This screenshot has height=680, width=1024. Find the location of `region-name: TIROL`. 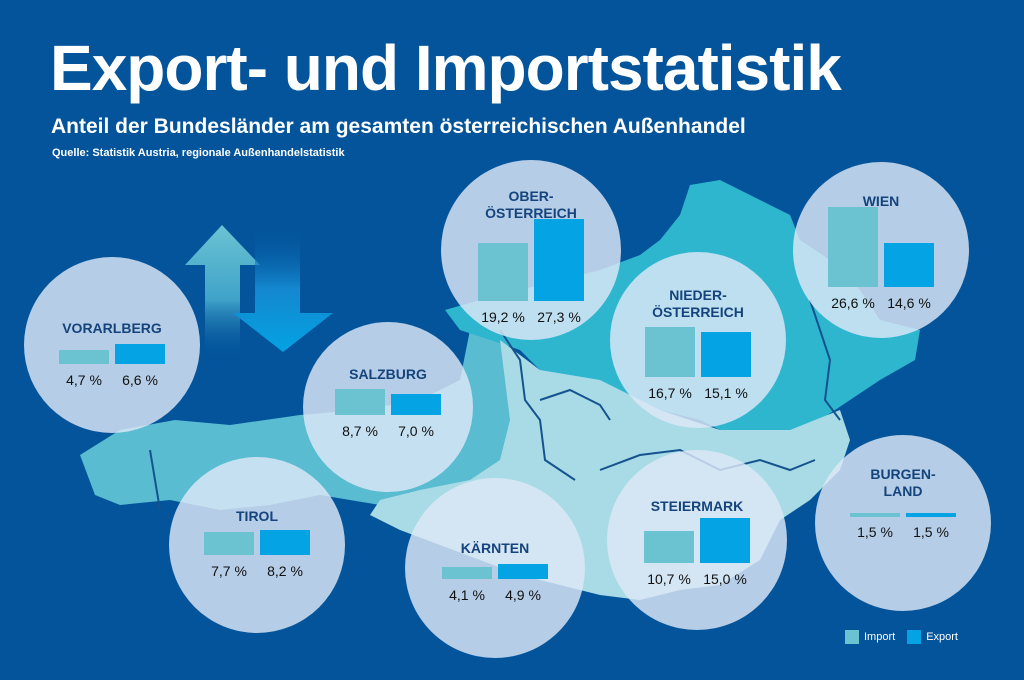

region-name: TIROL is located at coordinates (257, 516).